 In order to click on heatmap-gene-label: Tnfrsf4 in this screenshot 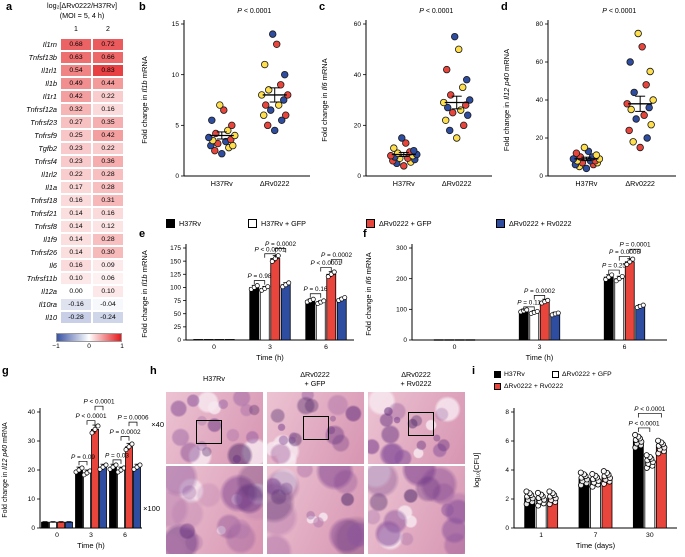, I will do `click(45, 161)`.